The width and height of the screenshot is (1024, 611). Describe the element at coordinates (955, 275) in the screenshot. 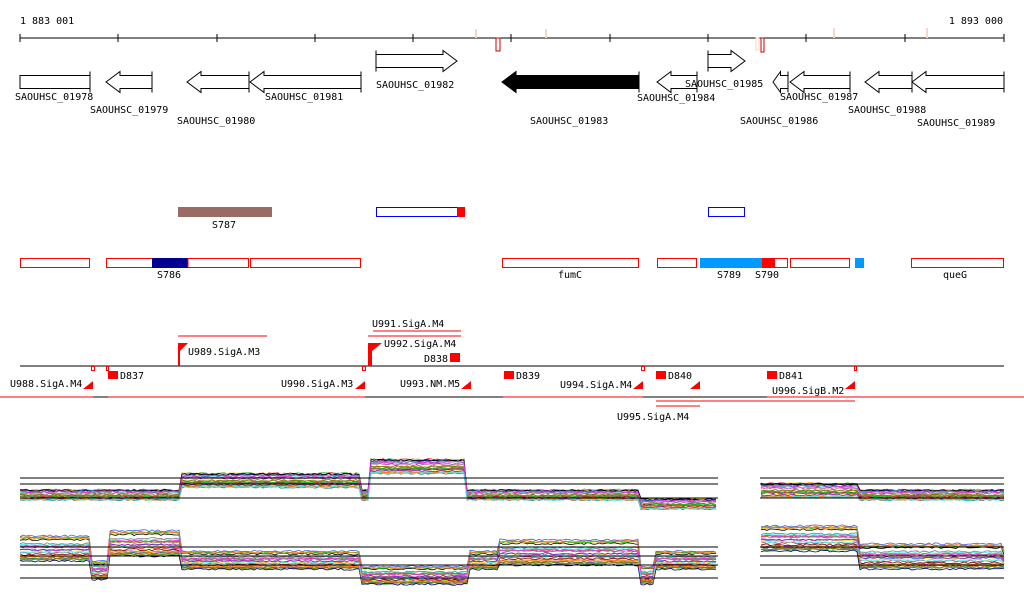

I see `segment-label: queG` at that location.